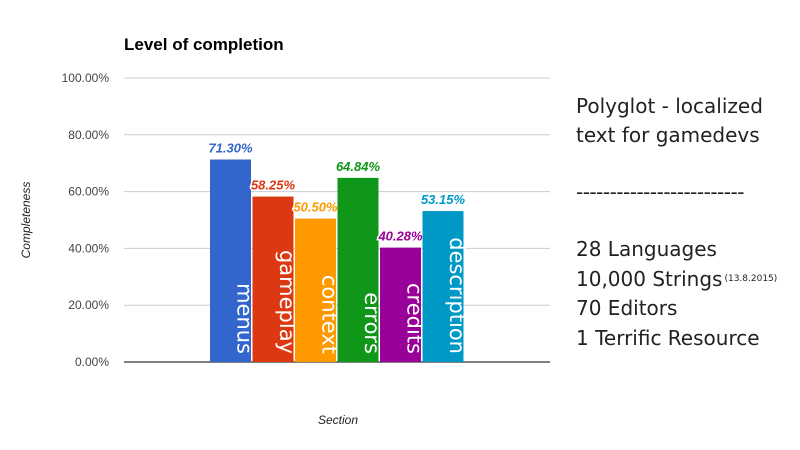 The width and height of the screenshot is (800, 450). I want to click on bar-context, so click(315, 290).